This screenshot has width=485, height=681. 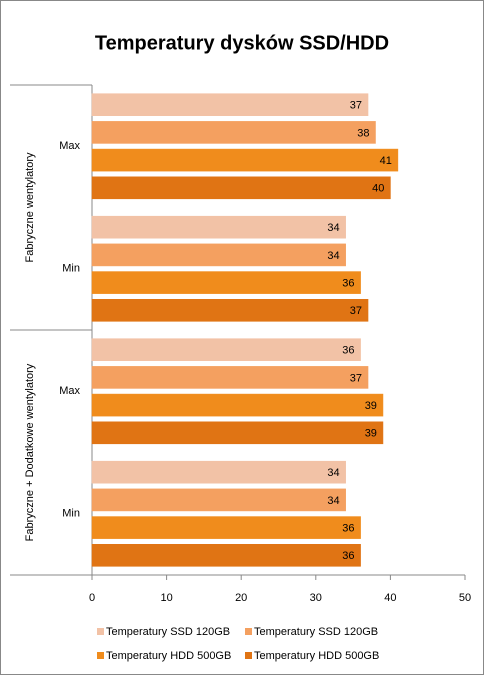 I want to click on x-tick-label: 30, so click(x=316, y=598).